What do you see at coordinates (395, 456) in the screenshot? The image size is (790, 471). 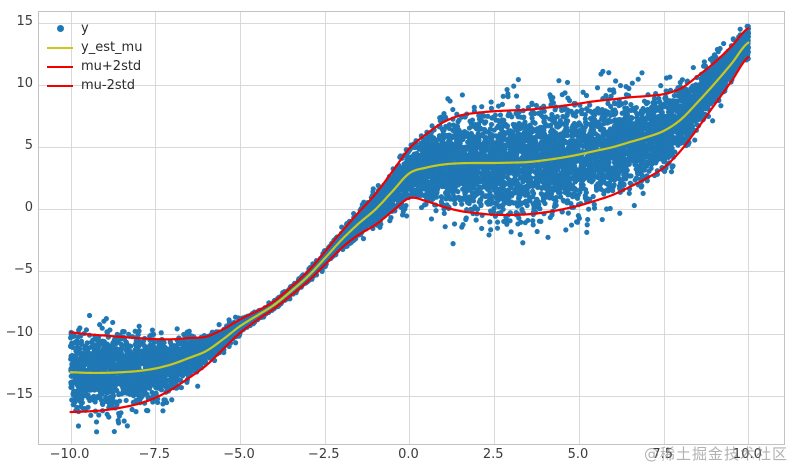 I see `x-axis-tick-labels: −10.0 −7.5 −5.0 −2.5 0.0 2.5 5.0 7.5 10.0` at bounding box center [395, 456].